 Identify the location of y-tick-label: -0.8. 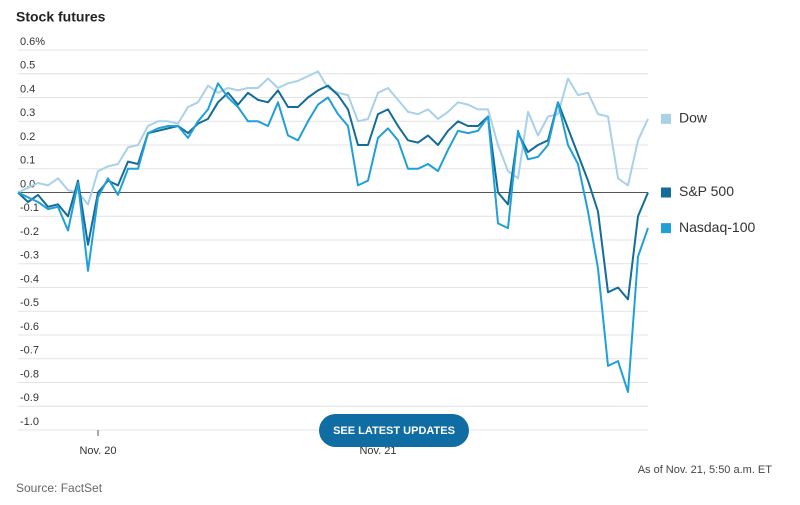
(29, 374).